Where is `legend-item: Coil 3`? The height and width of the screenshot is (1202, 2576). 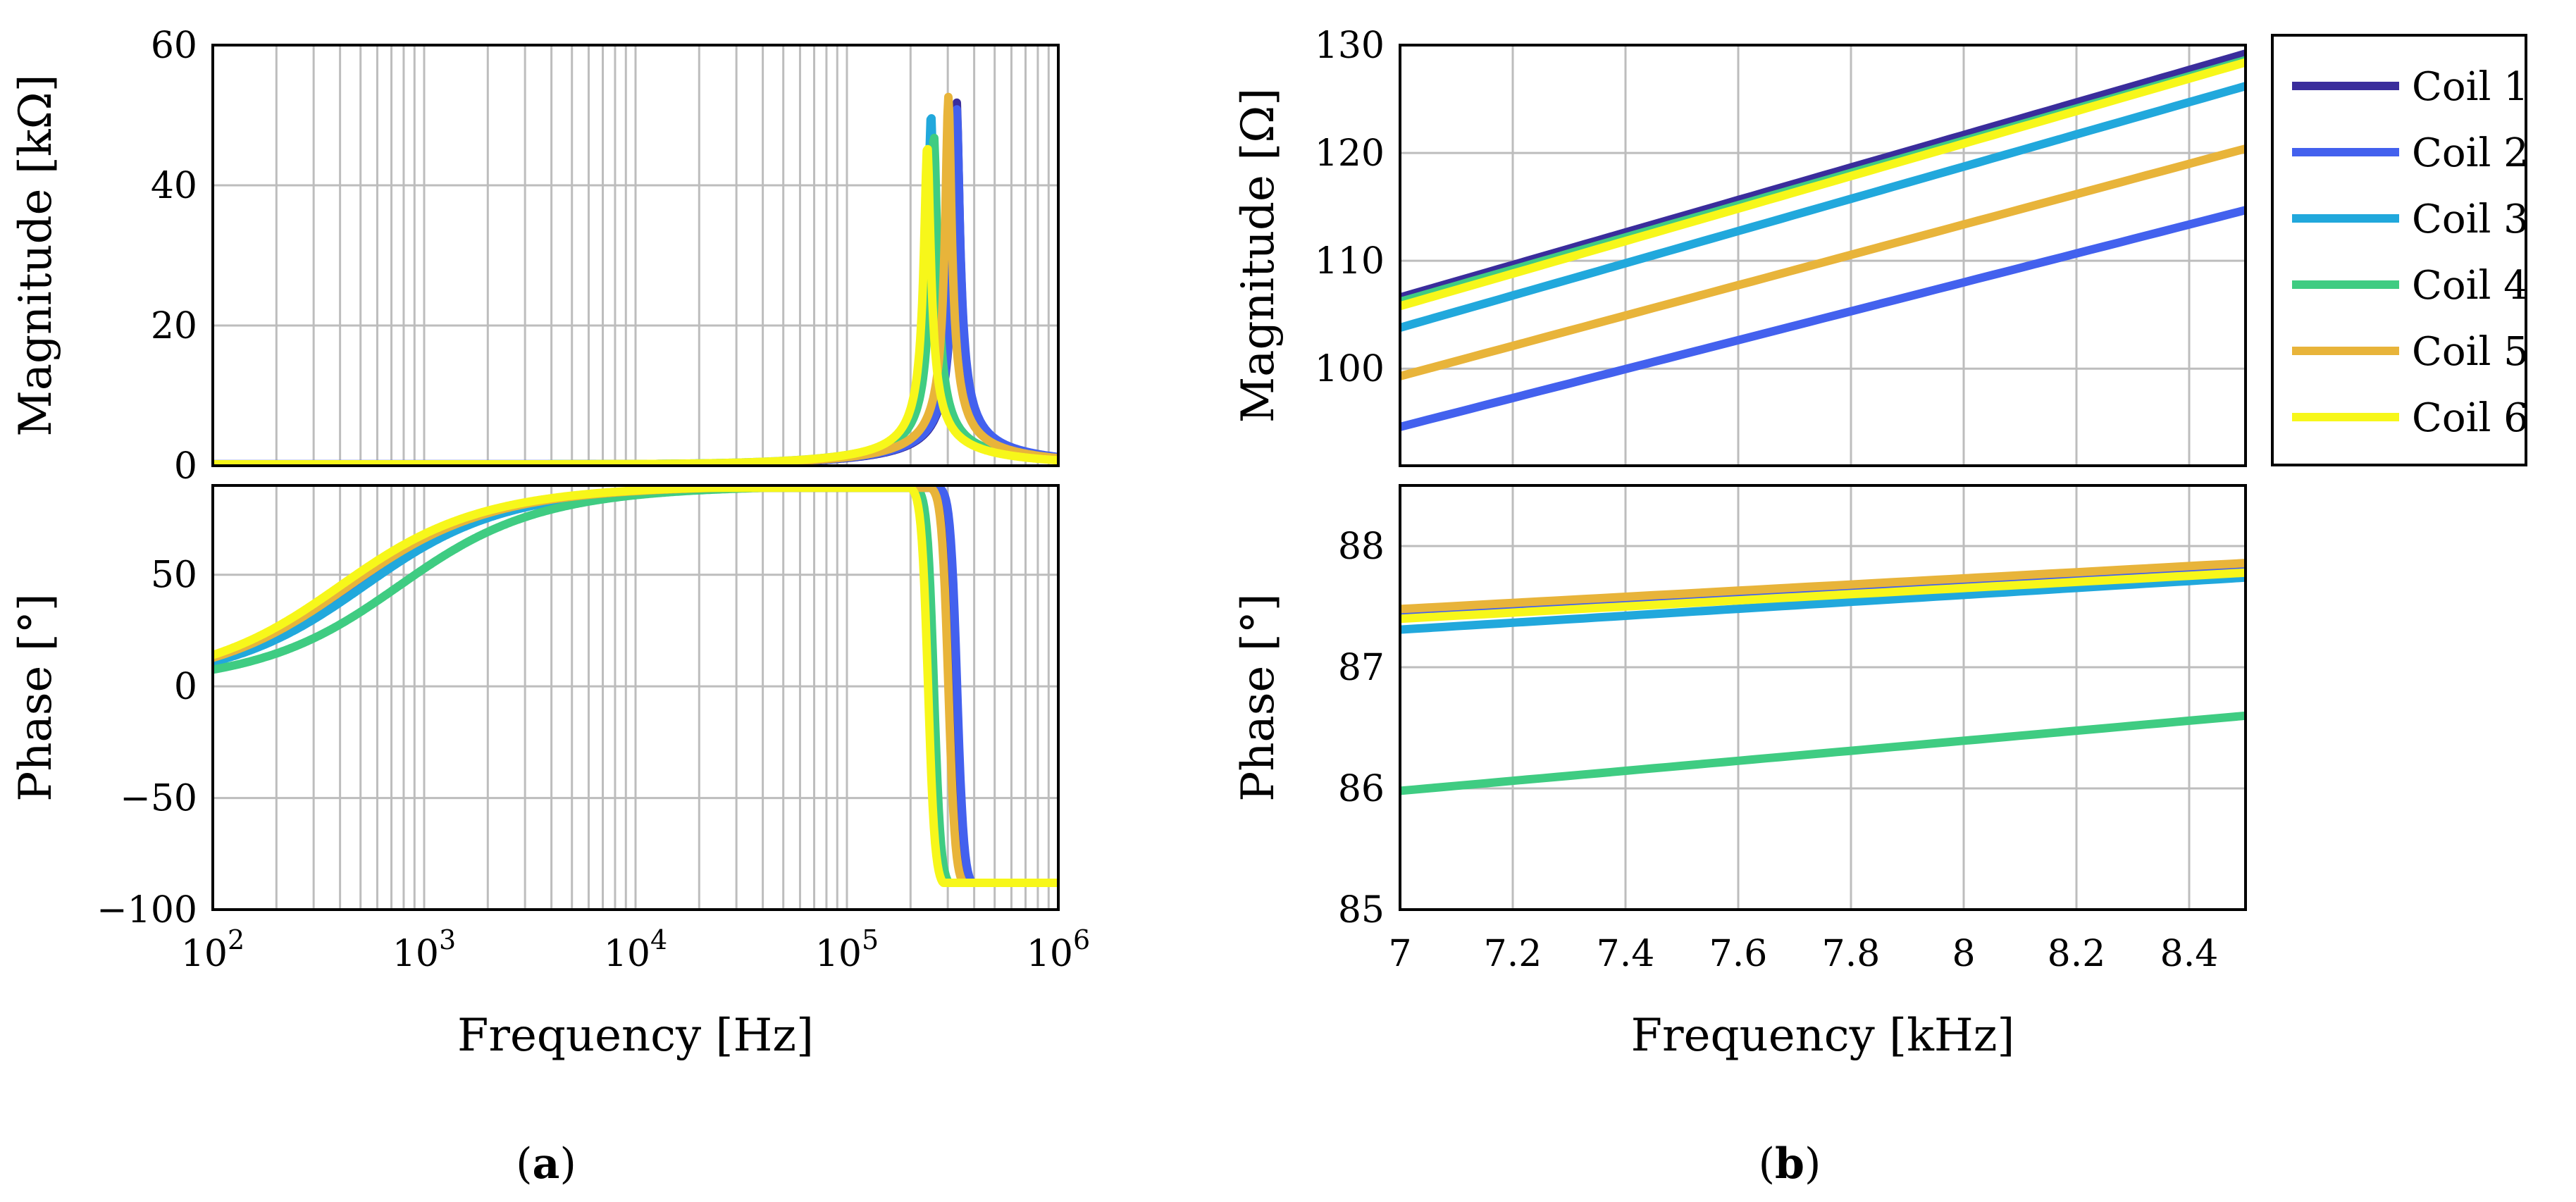
legend-item: Coil 3 is located at coordinates (2410, 219).